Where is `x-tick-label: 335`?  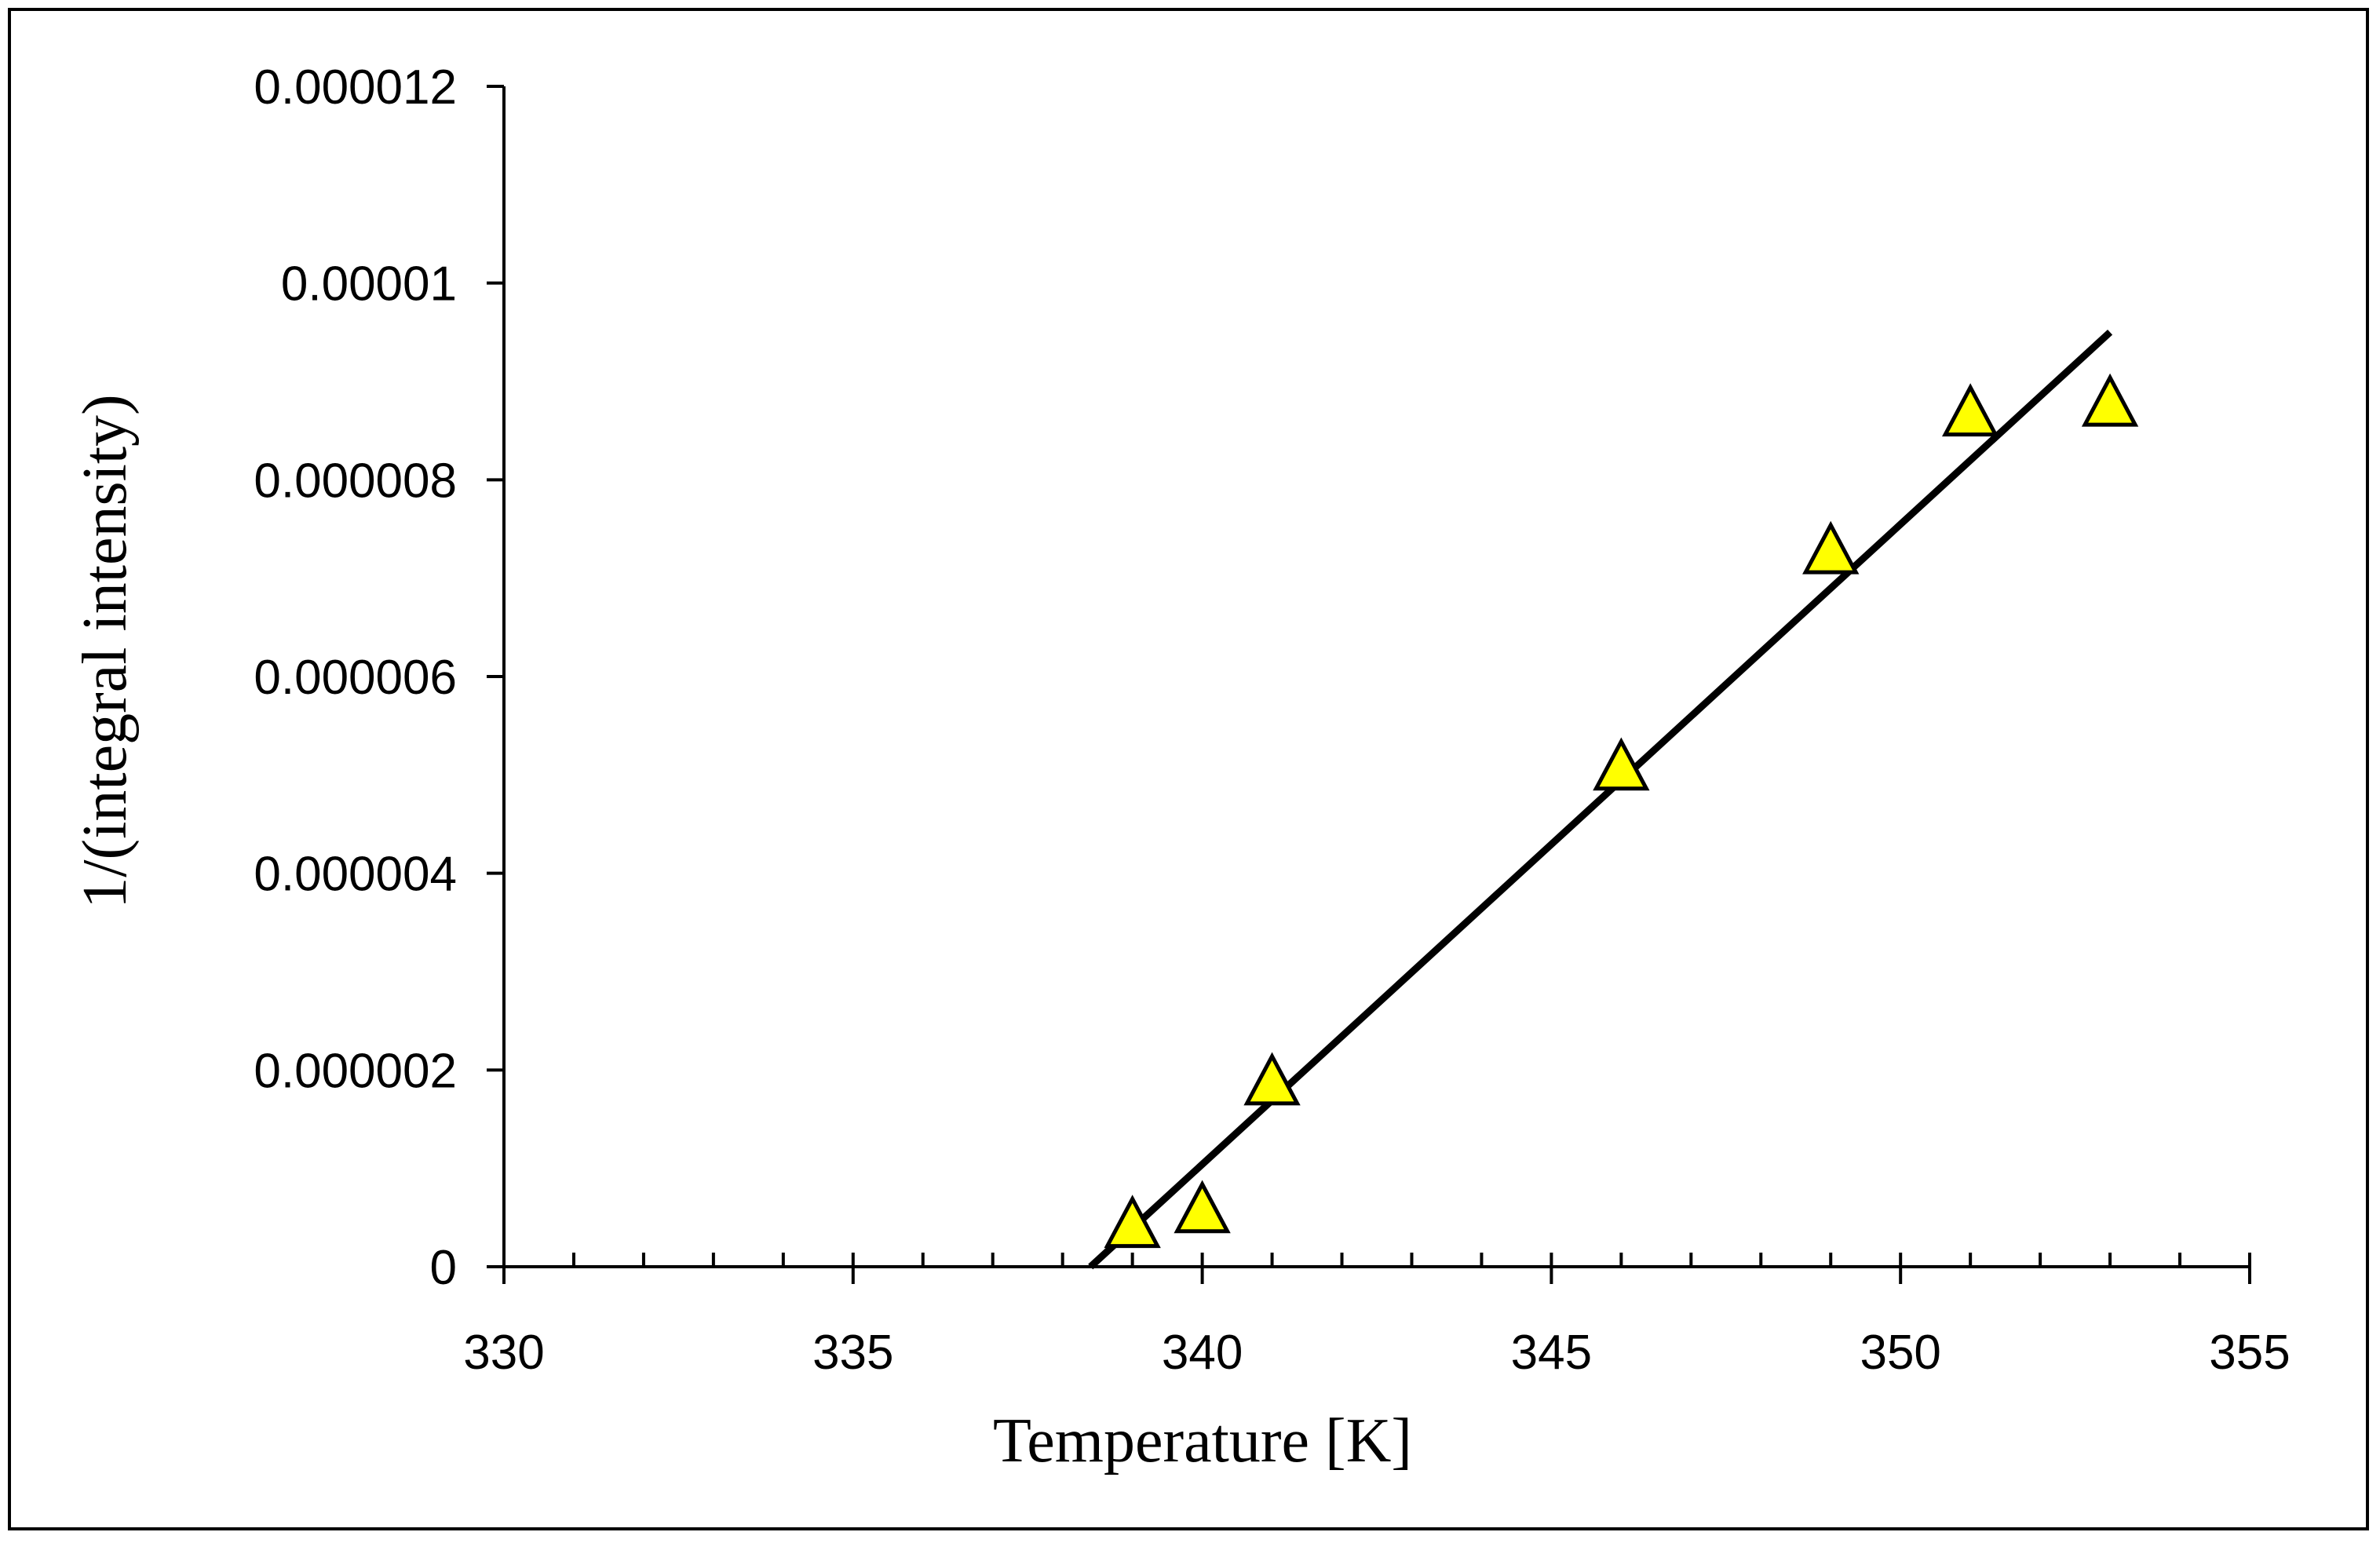
x-tick-label: 335 is located at coordinates (852, 1353).